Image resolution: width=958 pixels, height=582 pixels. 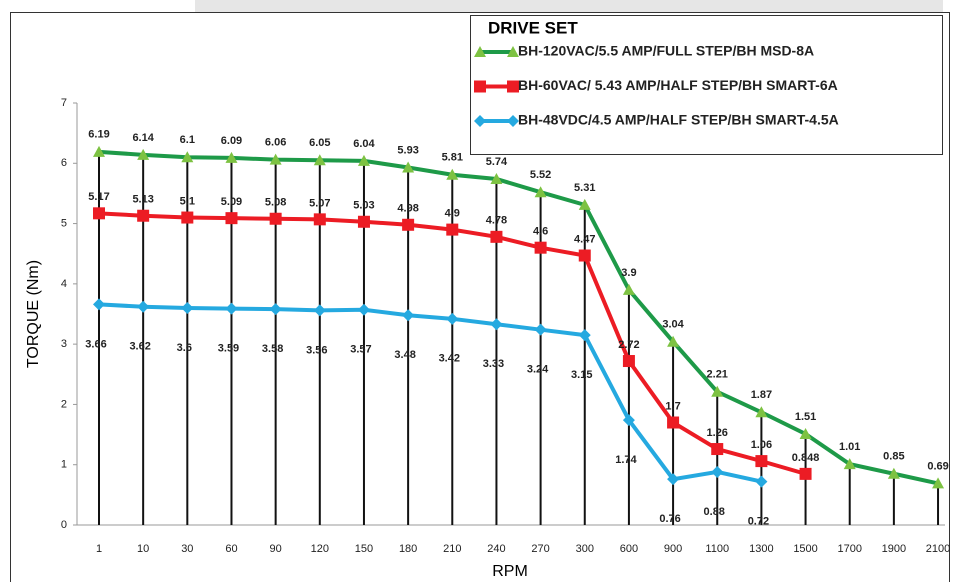 What do you see at coordinates (276, 549) in the screenshot?
I see `x-tick-label: 90` at bounding box center [276, 549].